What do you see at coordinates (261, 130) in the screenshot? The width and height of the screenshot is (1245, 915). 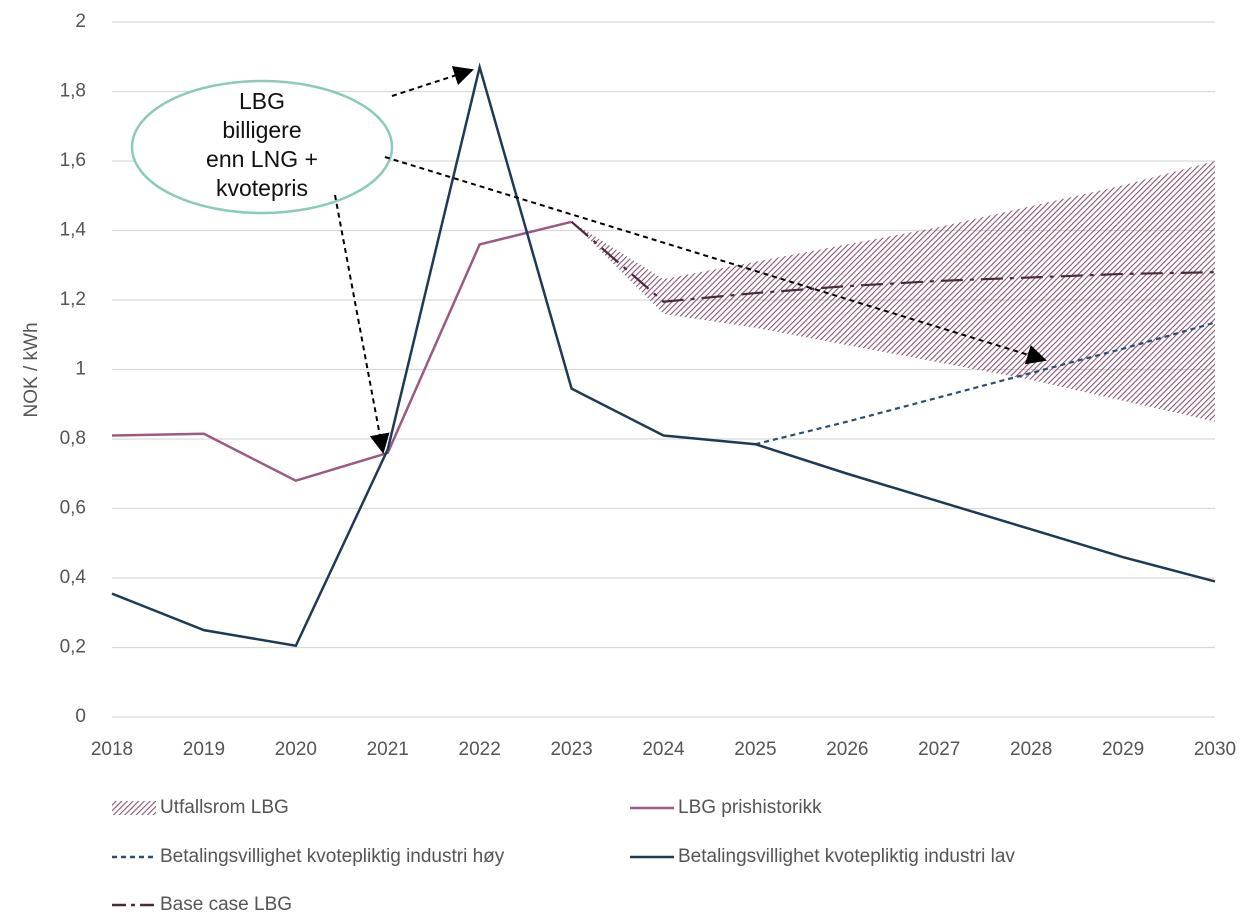 I see `annotation-text: billigere` at bounding box center [261, 130].